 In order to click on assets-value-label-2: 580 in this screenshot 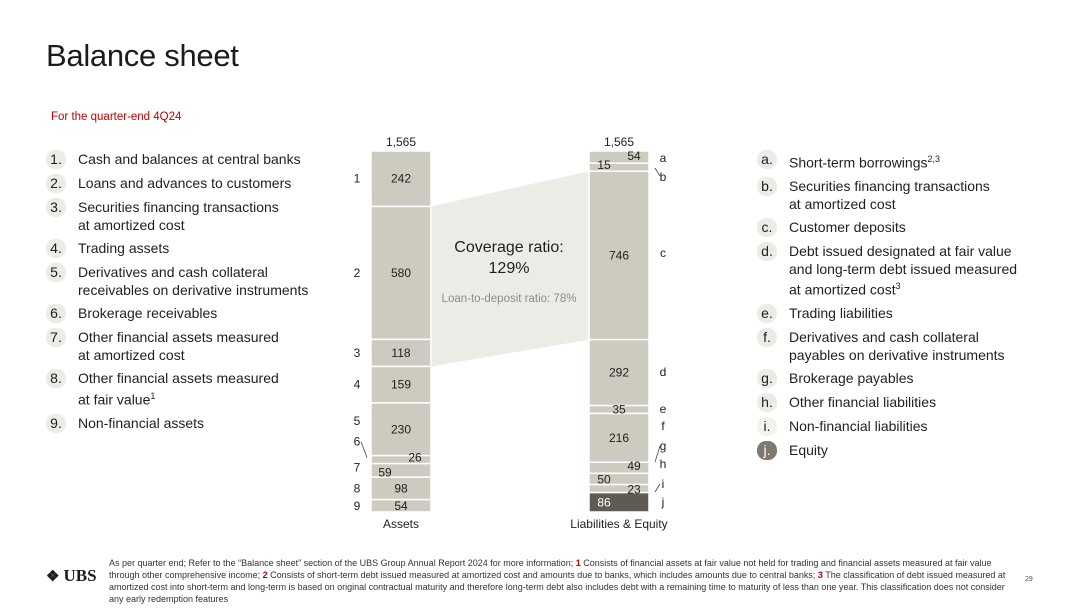, I will do `click(401, 273)`.